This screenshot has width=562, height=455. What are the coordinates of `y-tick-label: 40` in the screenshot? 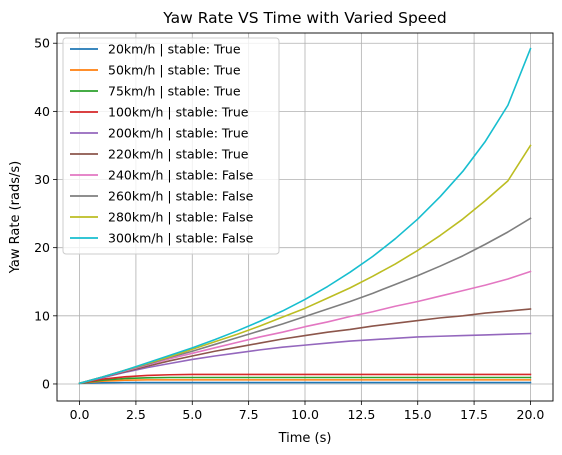 It's located at (42, 111).